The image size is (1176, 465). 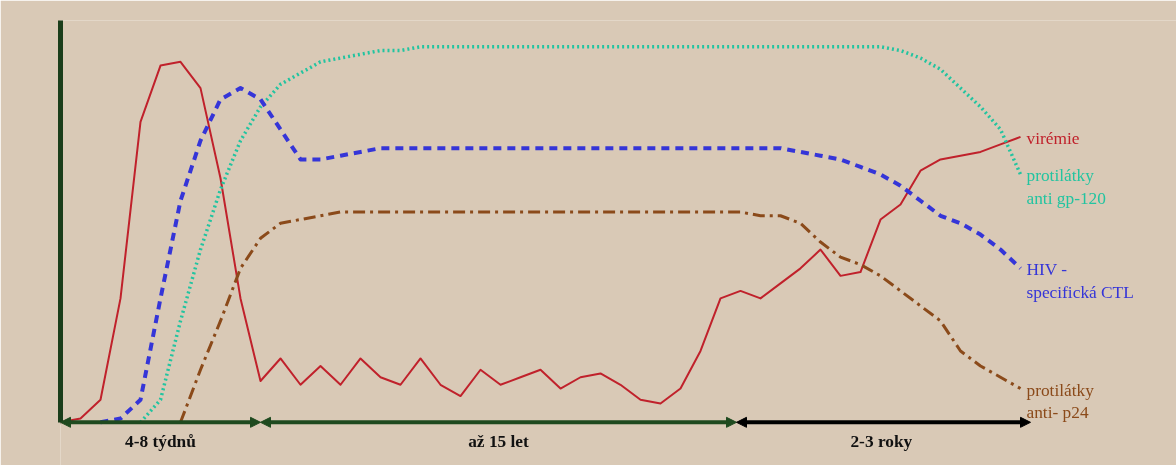 What do you see at coordinates (1066, 187) in the screenshot?
I see `series-label: protilátky anti gp-120` at bounding box center [1066, 187].